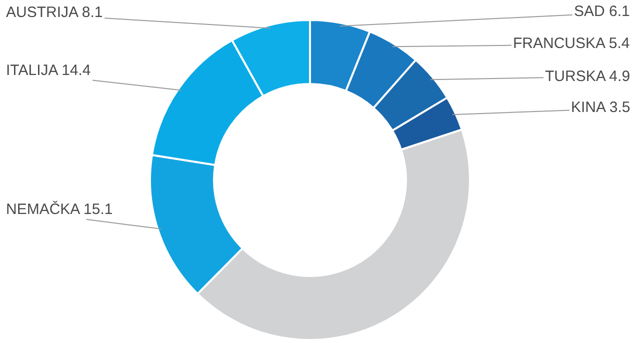 The image size is (640, 343). Describe the element at coordinates (48, 70) in the screenshot. I see `slice-label: ITALIJA 14.4` at that location.